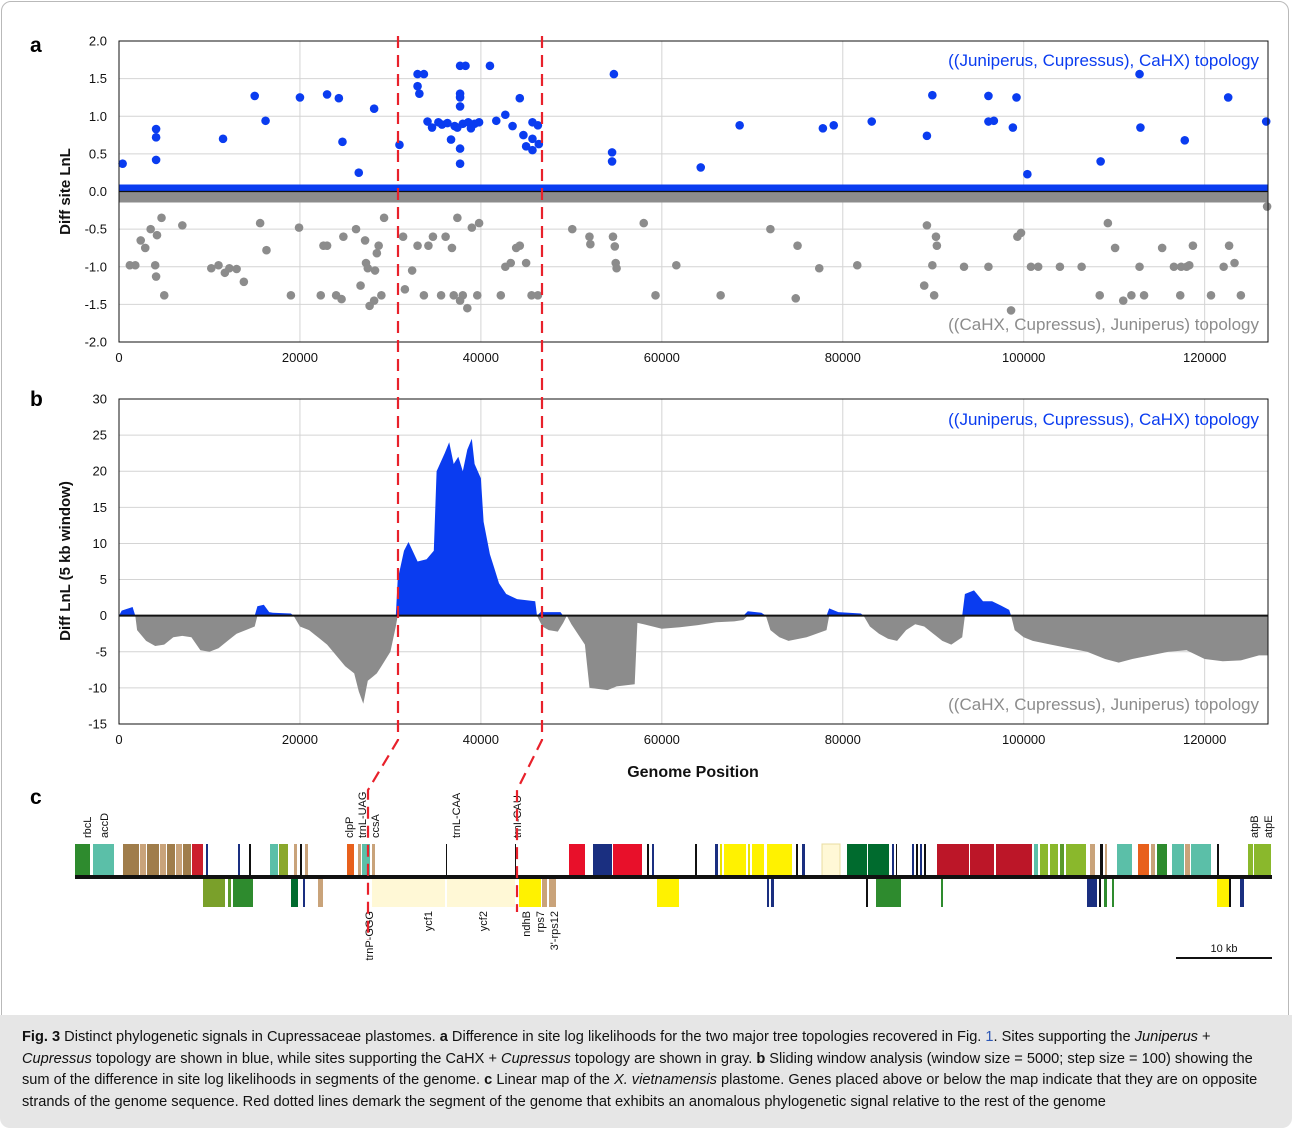 The image size is (1292, 1128). Describe the element at coordinates (101, 651) in the screenshot. I see `panel-b-y-tick-label: -5` at that location.